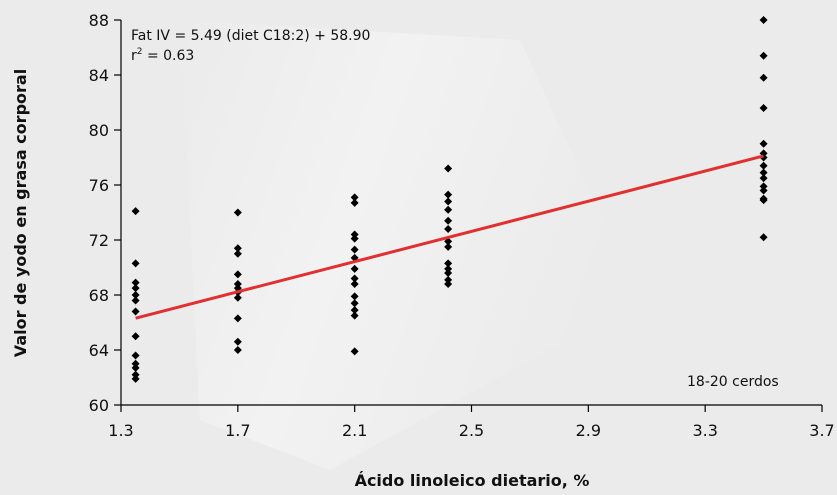  I want to click on y-tick-label: 84, so click(99, 75).